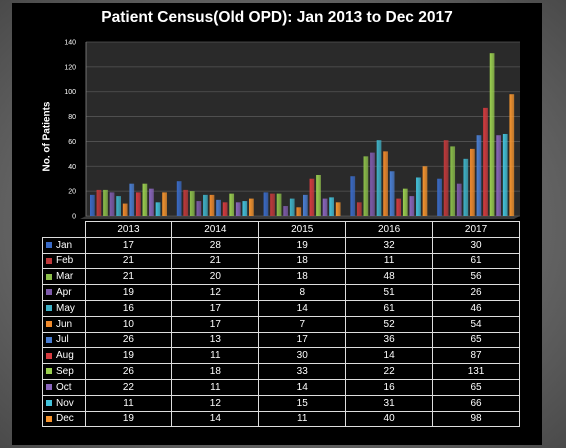 Image resolution: width=566 pixels, height=448 pixels. Describe the element at coordinates (72, 167) in the screenshot. I see `y-tick-label: 40` at that location.